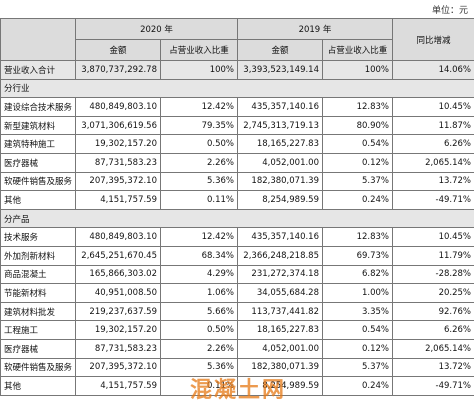  Describe the element at coordinates (38, 107) in the screenshot. I see `row-label: 建设综合技术服务` at that location.